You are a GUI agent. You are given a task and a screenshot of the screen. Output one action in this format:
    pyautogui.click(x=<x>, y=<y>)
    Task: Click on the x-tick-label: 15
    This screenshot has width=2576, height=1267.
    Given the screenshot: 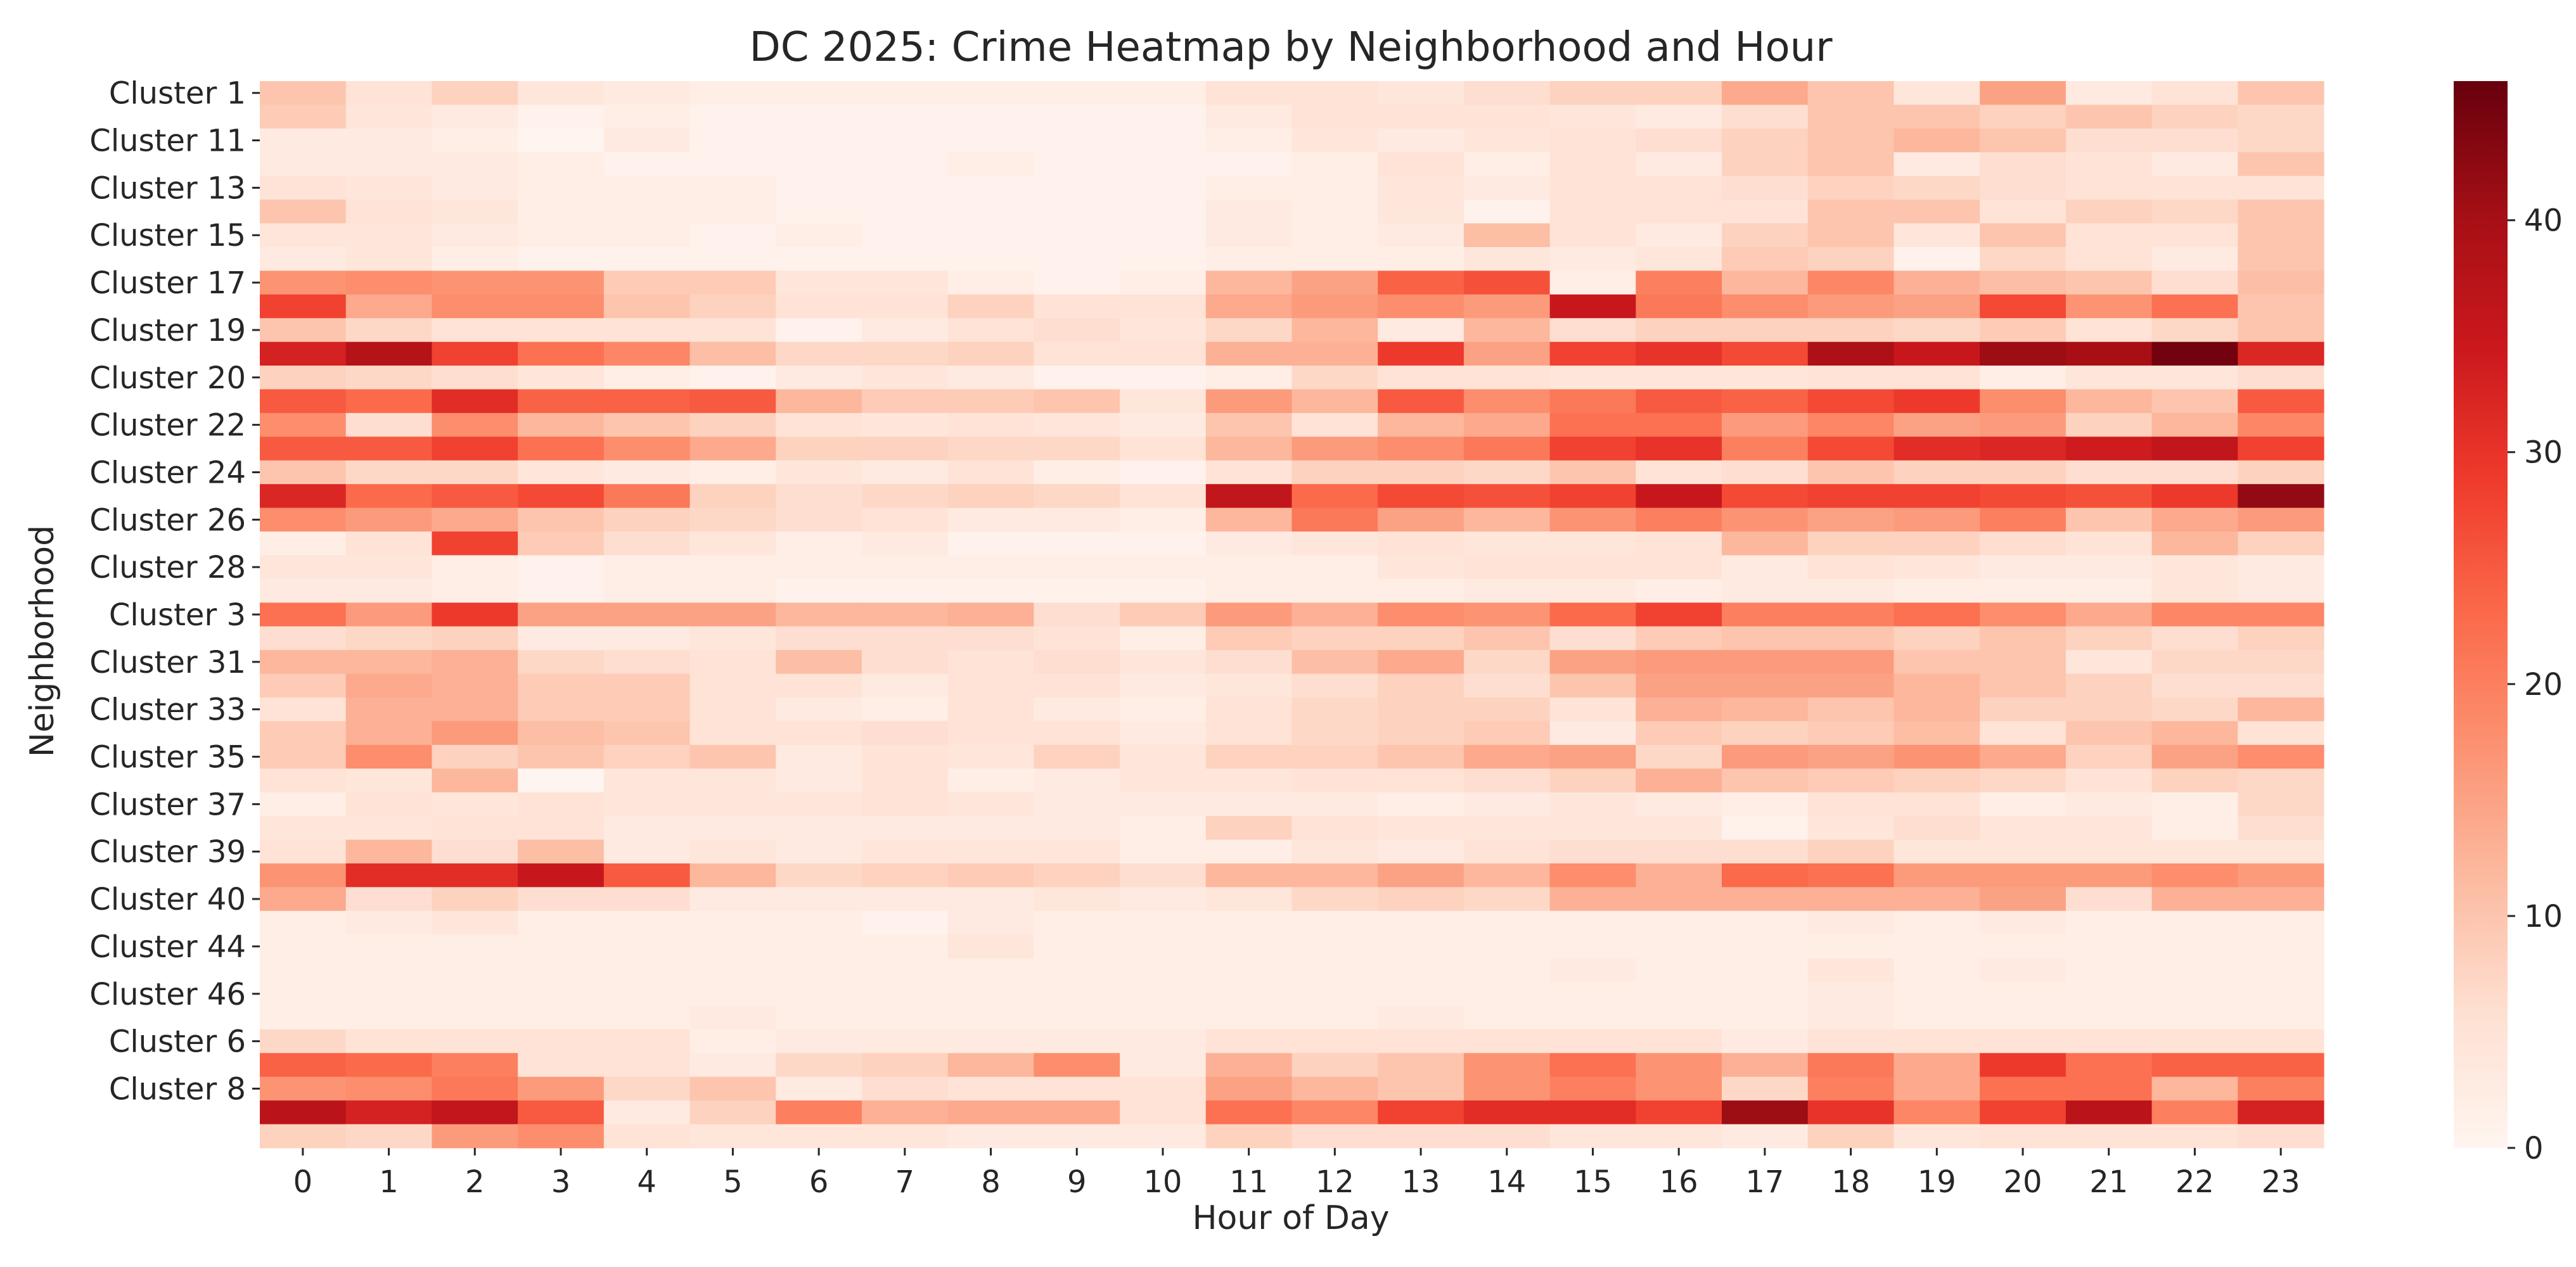 What is the action you would take?
    pyautogui.click(x=1592, y=1182)
    